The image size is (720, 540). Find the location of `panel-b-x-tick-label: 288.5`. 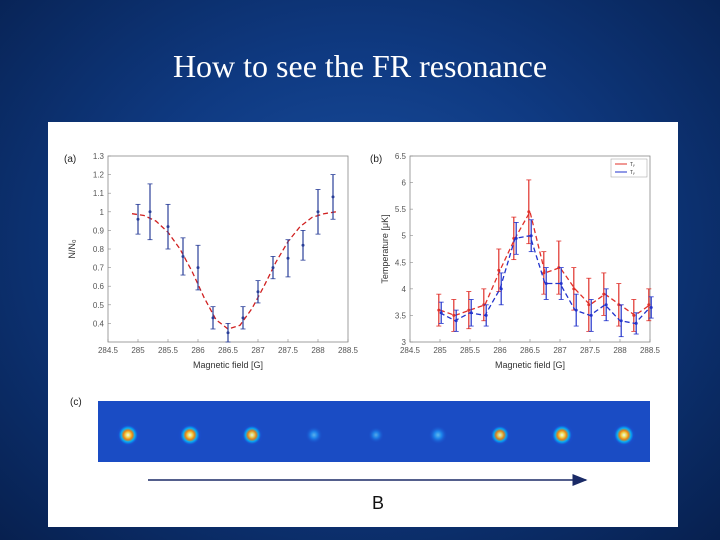

panel-b-x-tick-label: 288.5 is located at coordinates (650, 350).